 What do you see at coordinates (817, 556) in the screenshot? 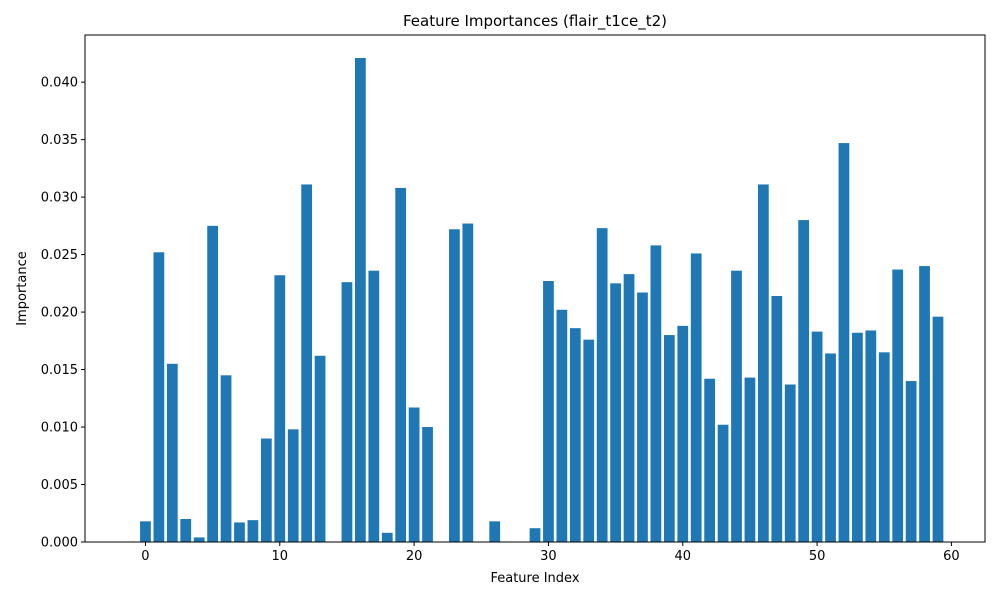
I see `x-tick-label: 50` at bounding box center [817, 556].